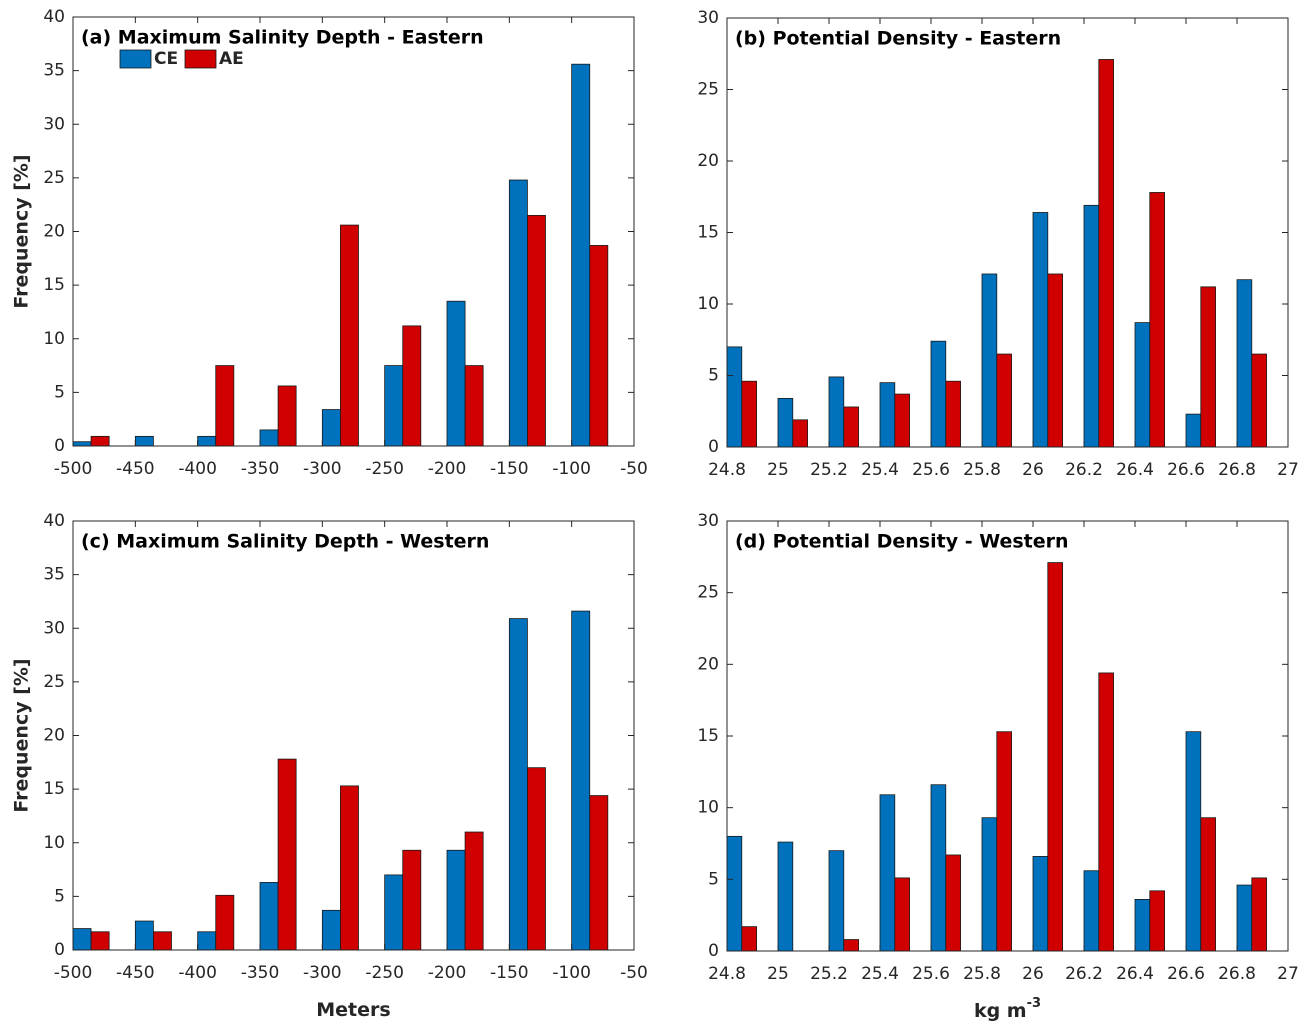  What do you see at coordinates (1237, 470) in the screenshot?
I see `x-tick-label: 26.8` at bounding box center [1237, 470].